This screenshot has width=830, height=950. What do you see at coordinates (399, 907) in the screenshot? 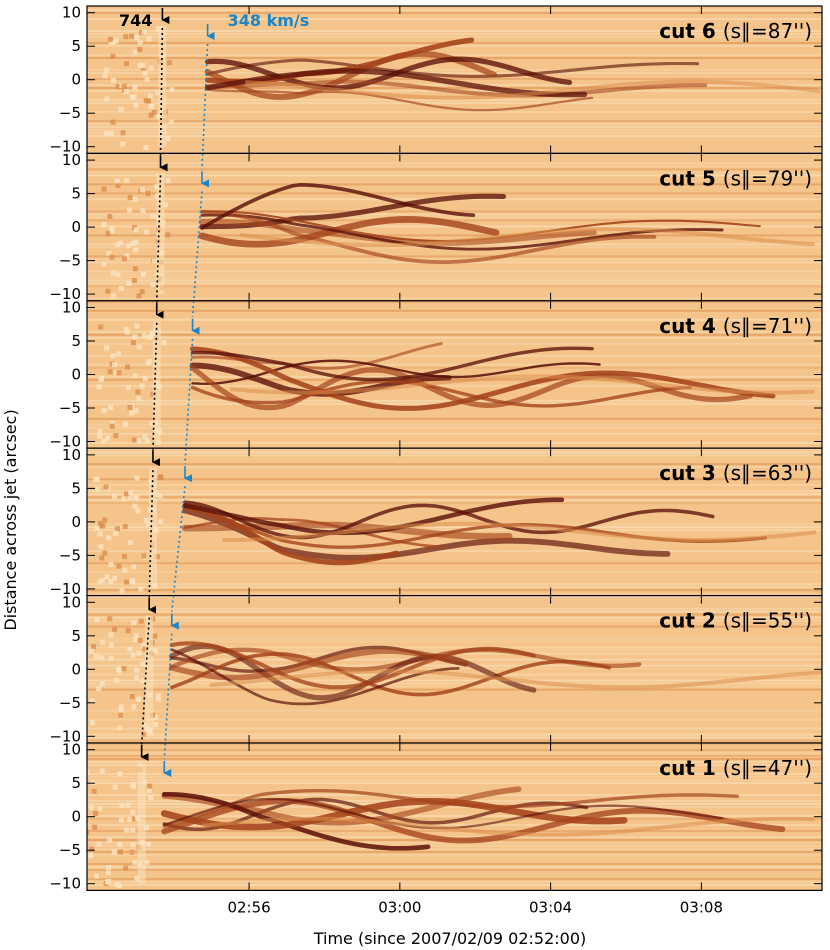
I see `x-tick-label: 03:00` at bounding box center [399, 907].